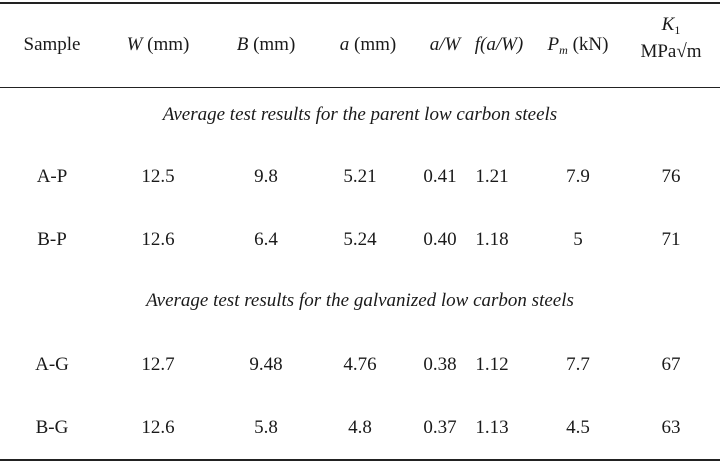  I want to click on cell-k1: 67, so click(671, 364).